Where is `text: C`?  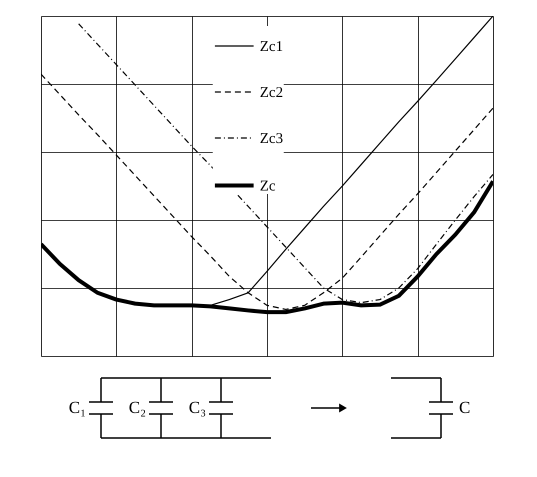
text: C is located at coordinates (464, 407).